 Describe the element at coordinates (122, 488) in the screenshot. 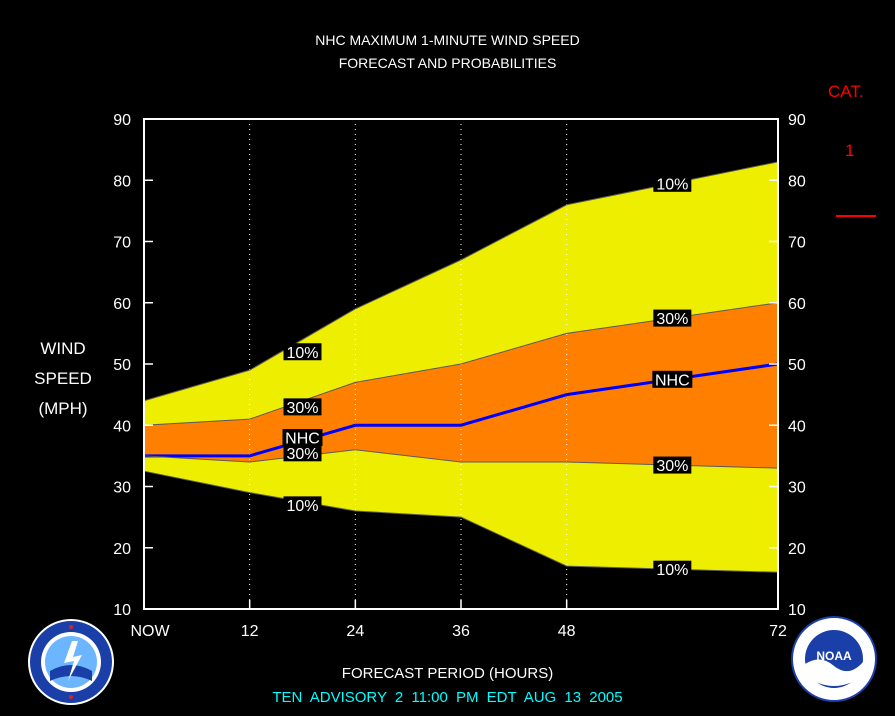

I see `y-tick-label-left: 30` at that location.